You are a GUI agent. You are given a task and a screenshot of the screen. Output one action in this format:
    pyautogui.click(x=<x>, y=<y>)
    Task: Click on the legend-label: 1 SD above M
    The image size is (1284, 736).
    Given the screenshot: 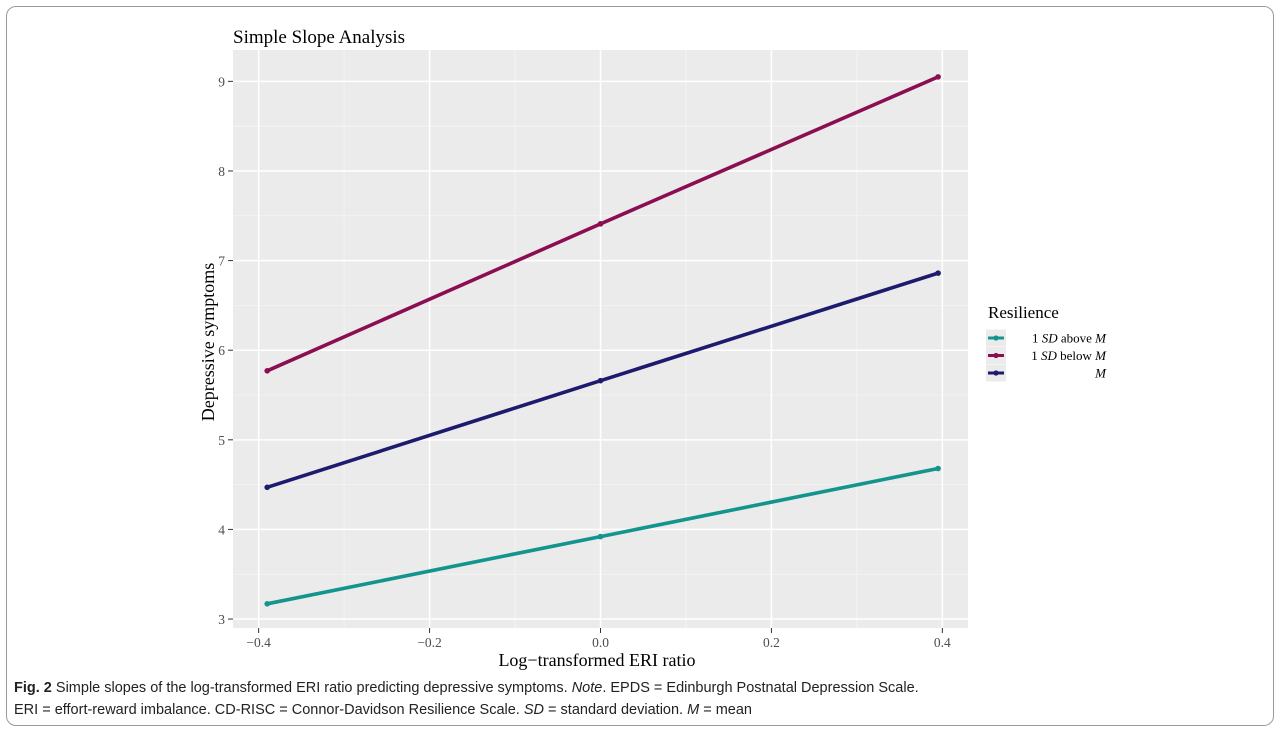 What is the action you would take?
    pyautogui.click(x=1069, y=338)
    